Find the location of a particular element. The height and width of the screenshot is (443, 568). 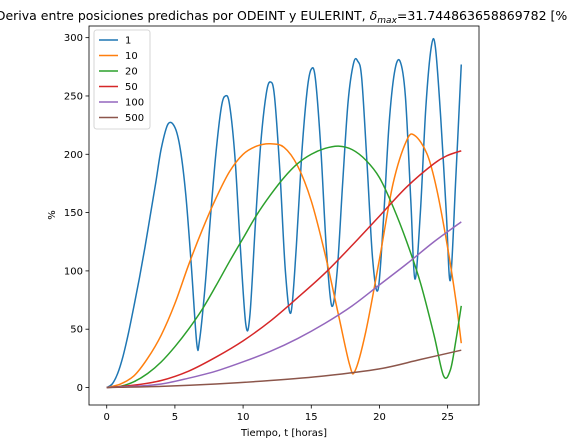

y-tick-label: 150 is located at coordinates (73, 213).